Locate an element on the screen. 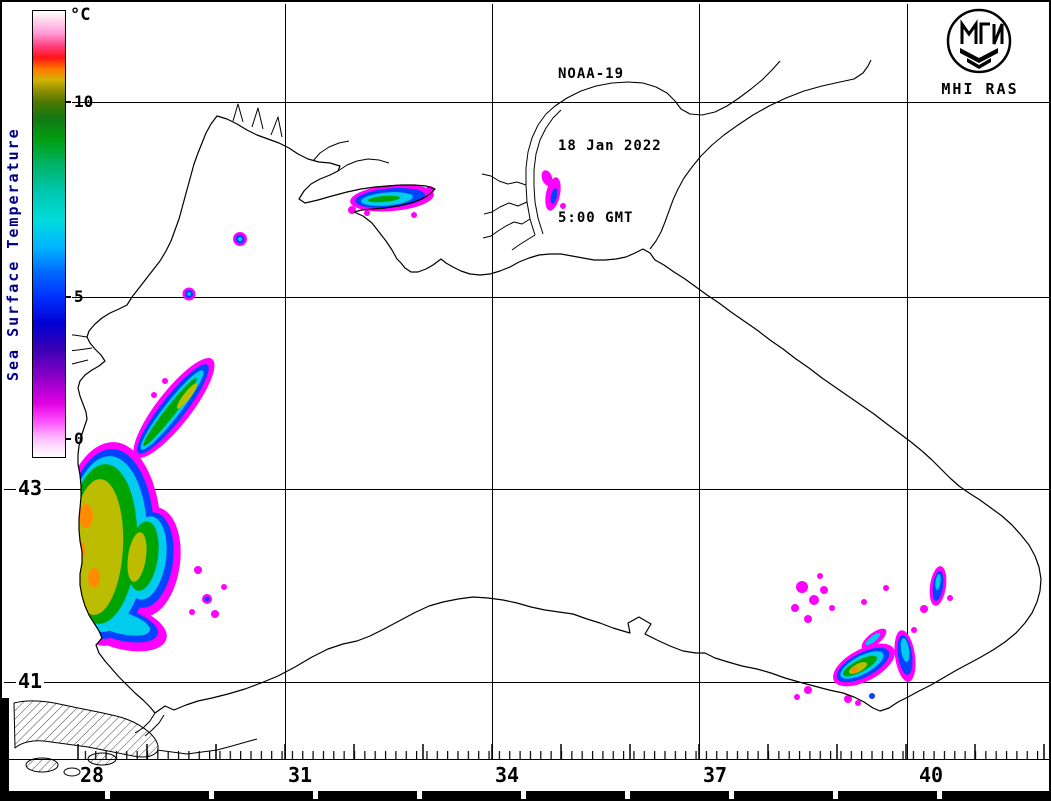 The height and width of the screenshot is (801, 1051). left-edge-strip is located at coordinates (5, 744).